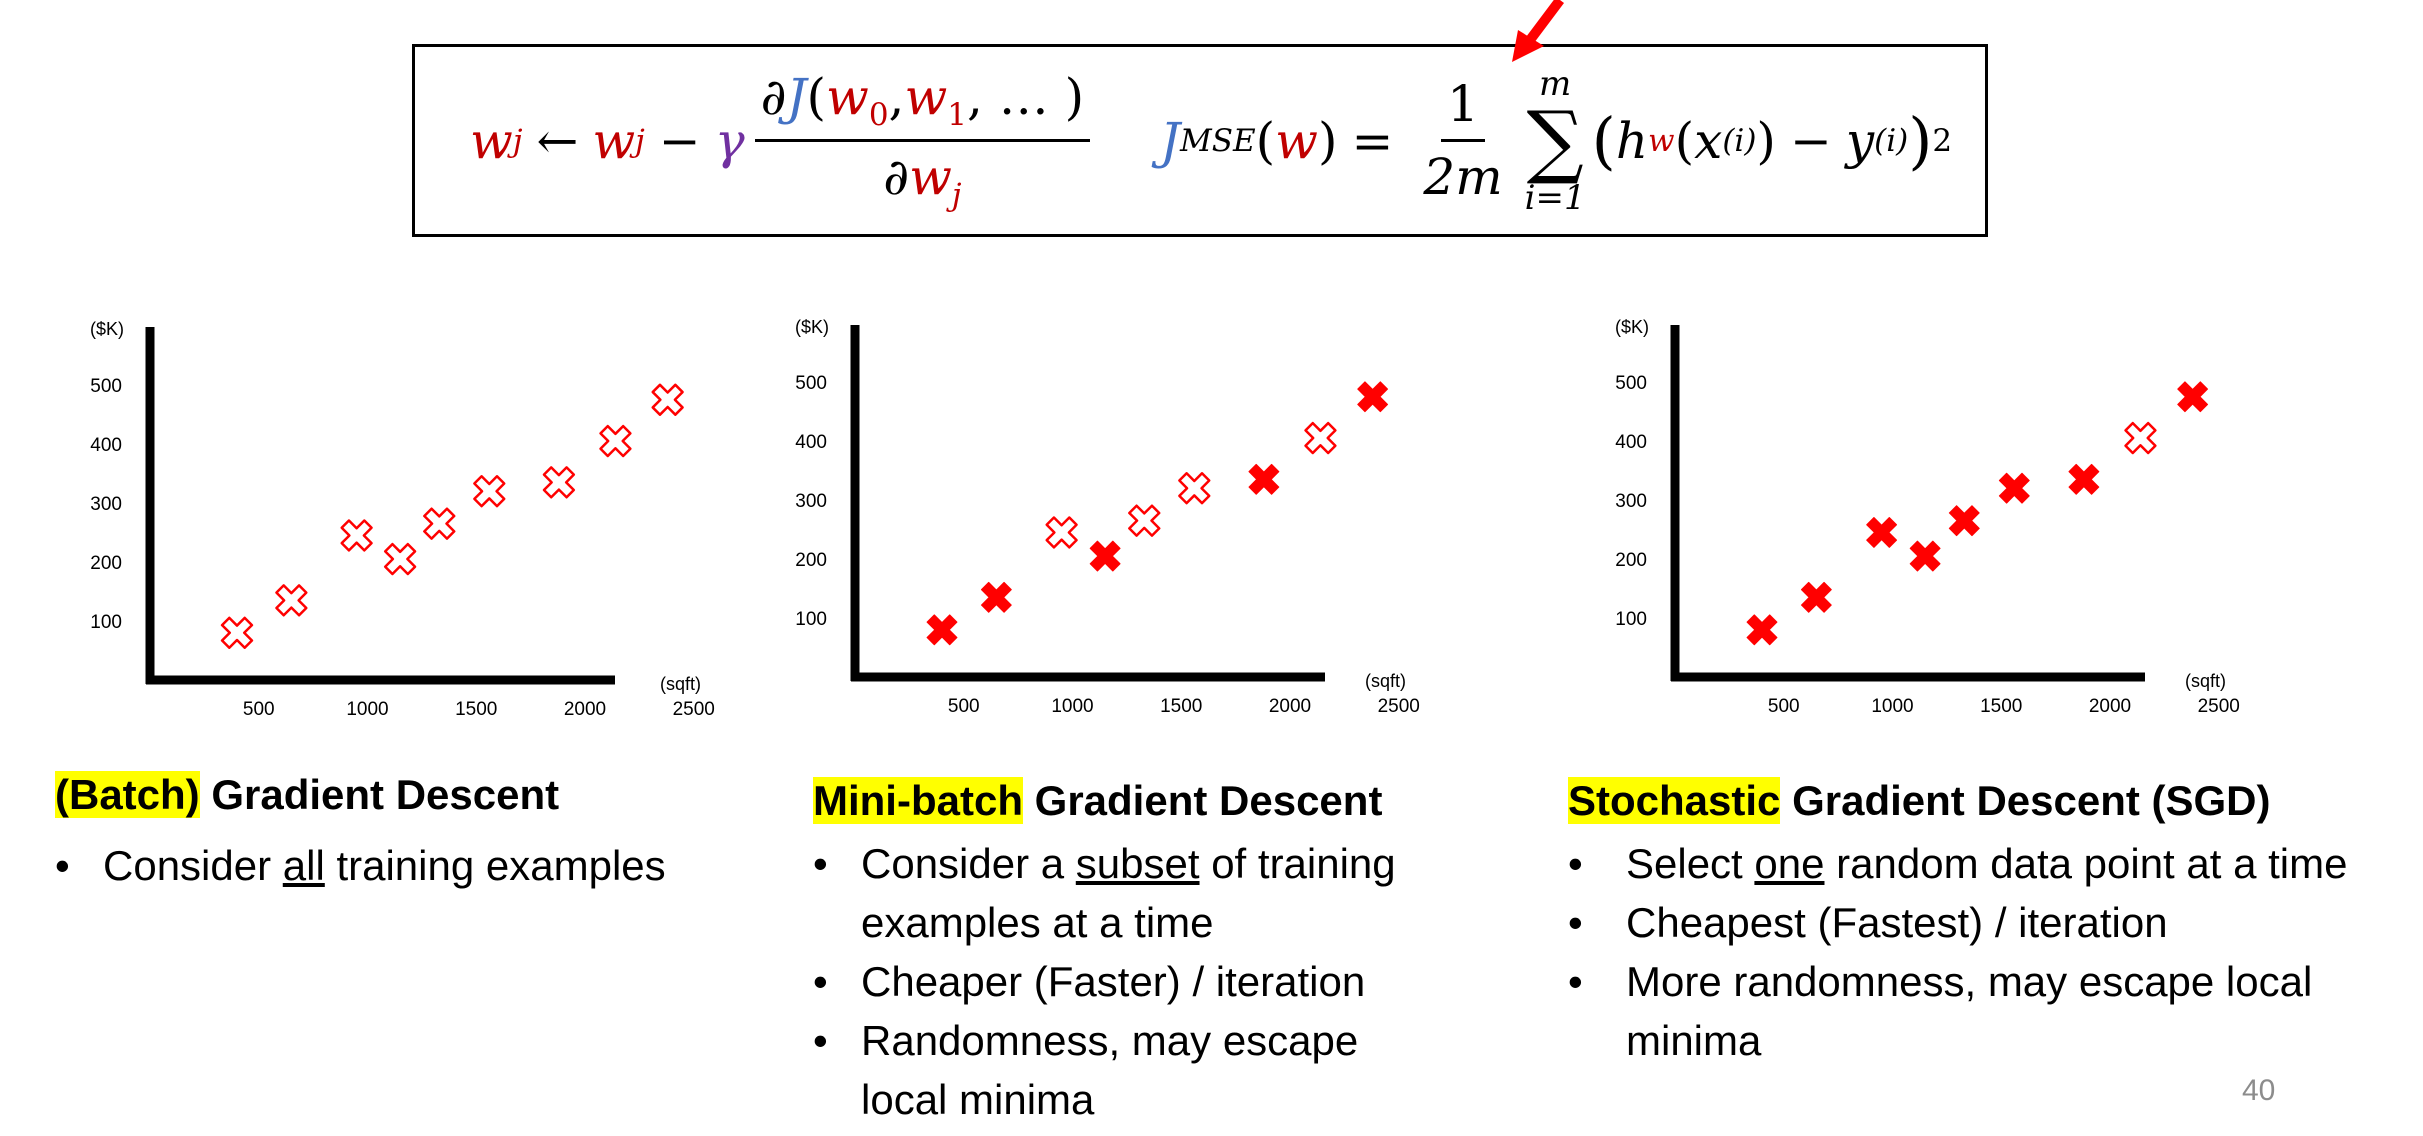 This screenshot has width=2423, height=1136. I want to click on list-item: • More randomness, may escape local, so click(1957, 981).